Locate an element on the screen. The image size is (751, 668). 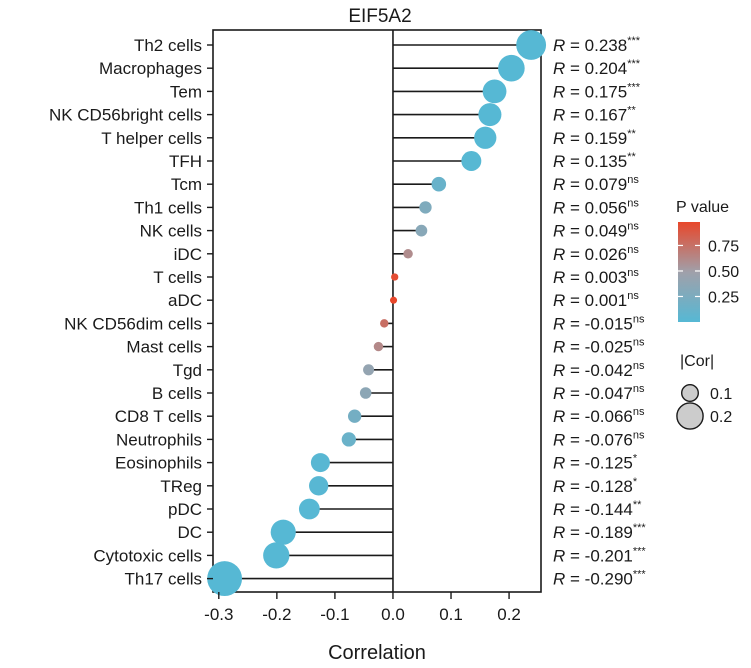
category-label-19: TReg is located at coordinates (181, 486).